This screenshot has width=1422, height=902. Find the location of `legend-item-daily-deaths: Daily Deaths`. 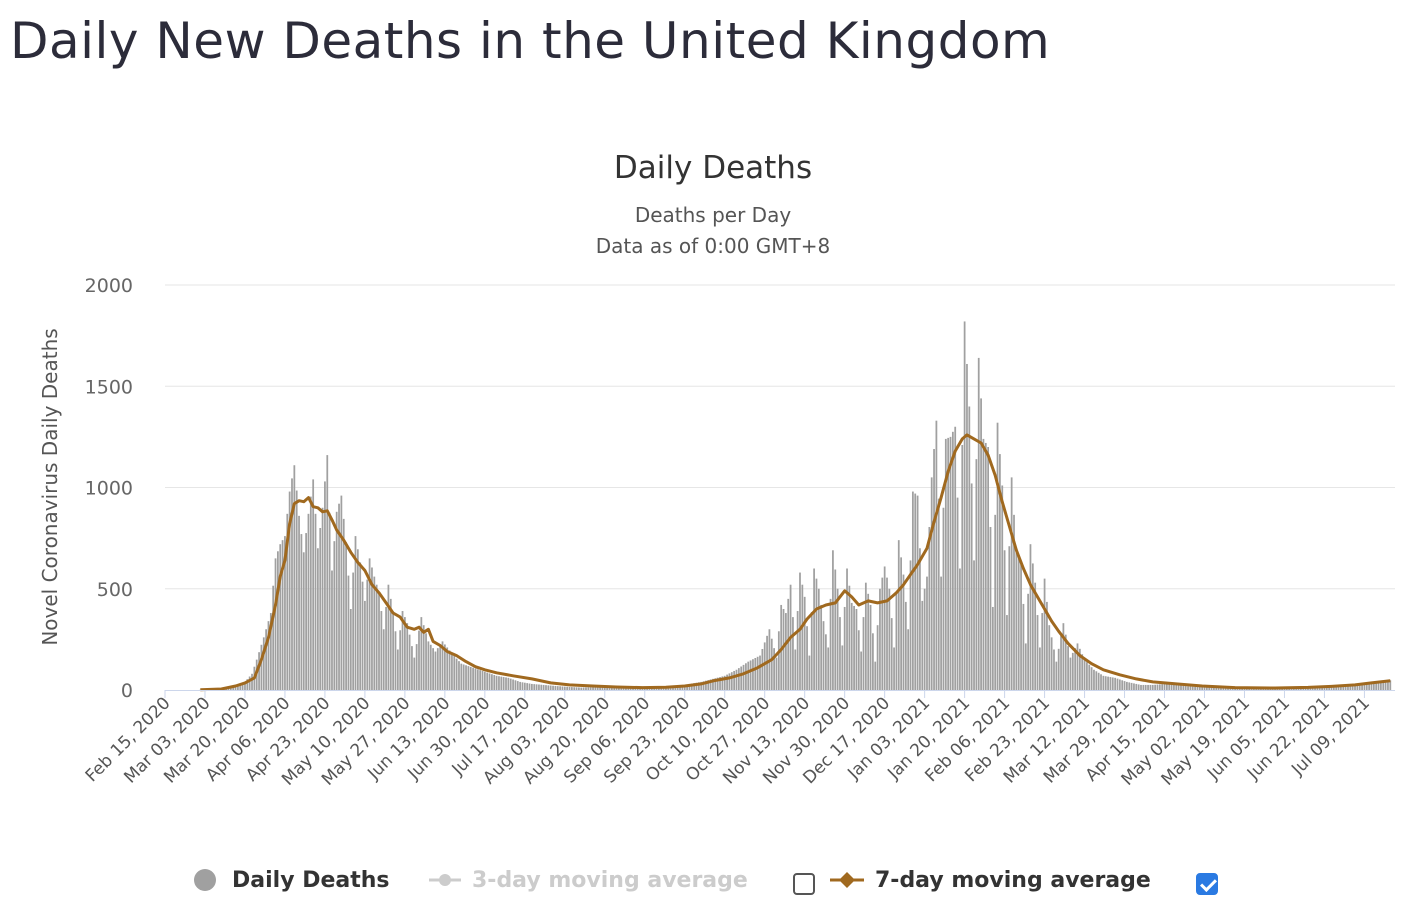

legend-item-daily-deaths: Daily Deaths is located at coordinates (291, 880).